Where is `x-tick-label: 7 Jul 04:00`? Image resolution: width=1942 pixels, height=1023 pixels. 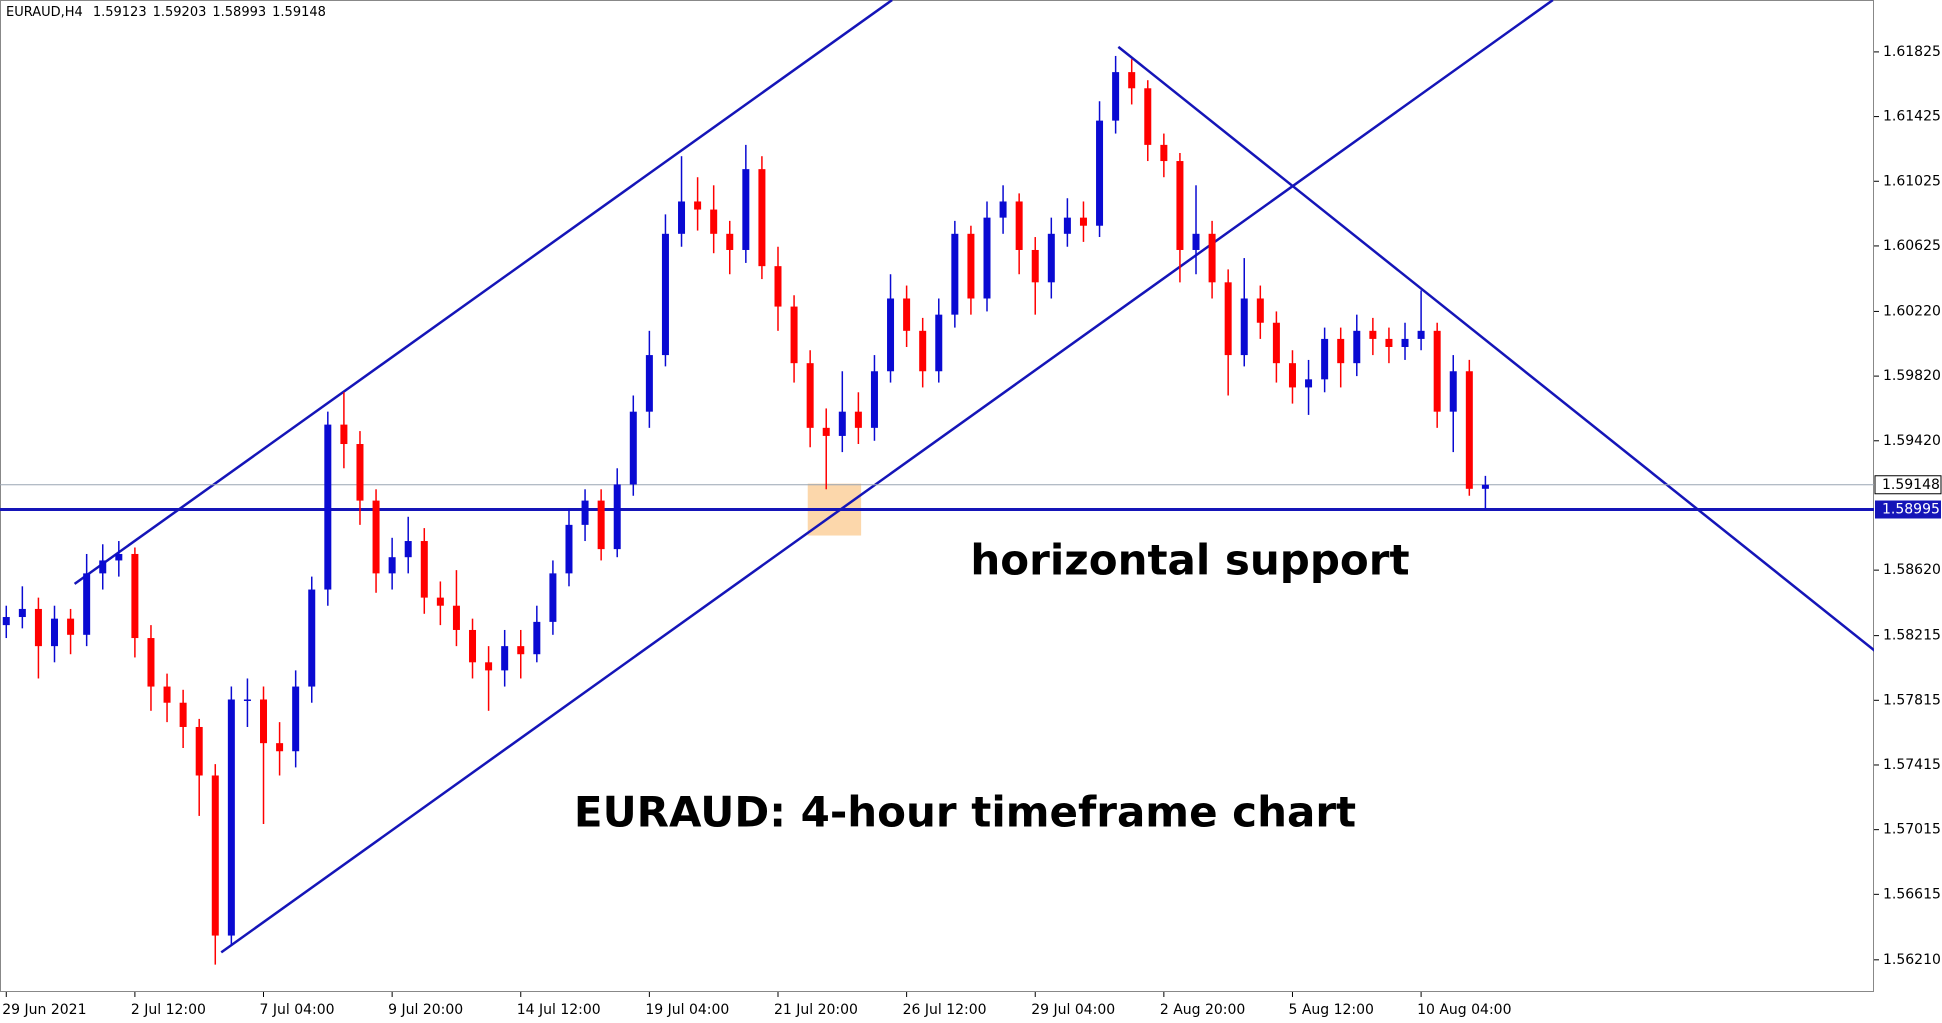 x-tick-label: 7 Jul 04:00 is located at coordinates (297, 1010).